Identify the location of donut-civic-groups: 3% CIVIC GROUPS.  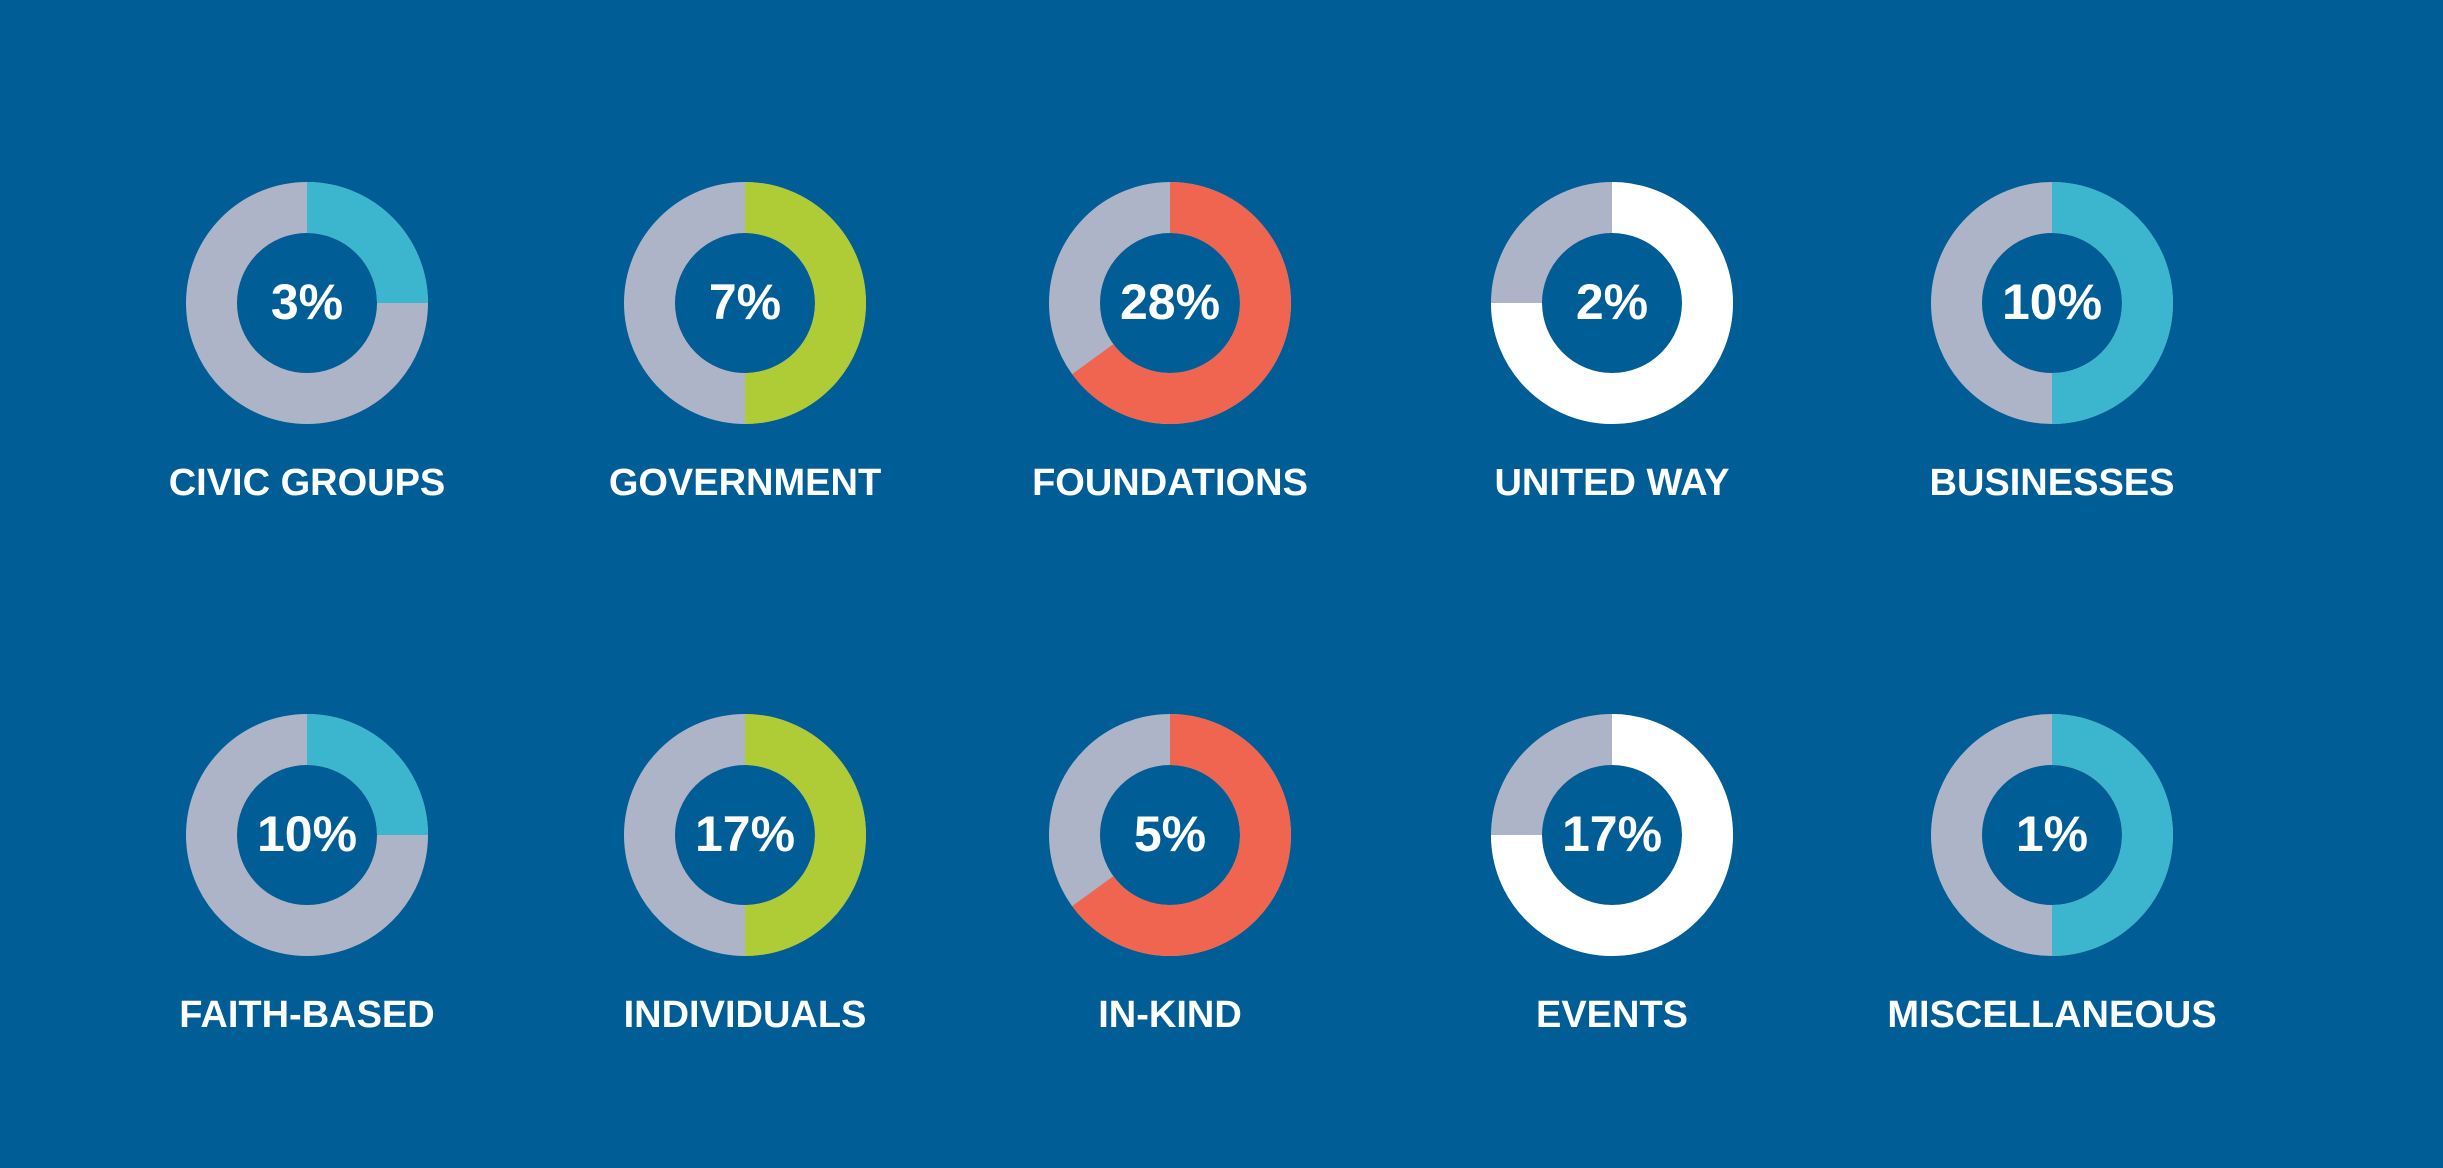
(307, 343).